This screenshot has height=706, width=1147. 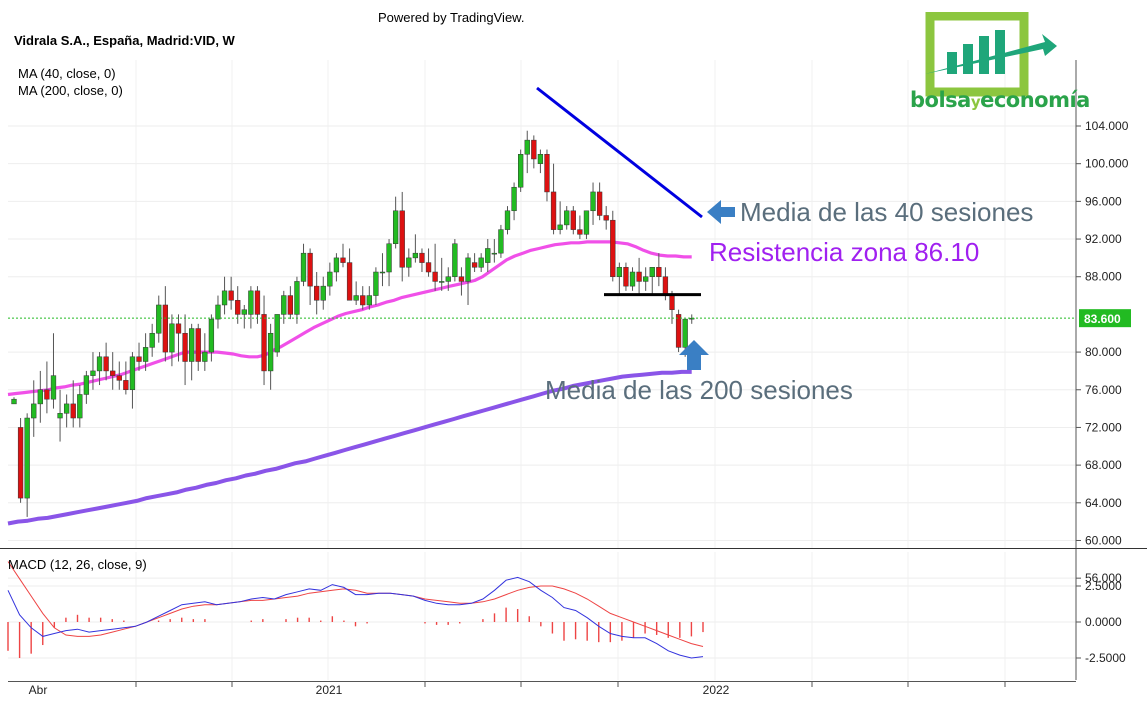 I want to click on logo-frame, so click(x=977, y=54).